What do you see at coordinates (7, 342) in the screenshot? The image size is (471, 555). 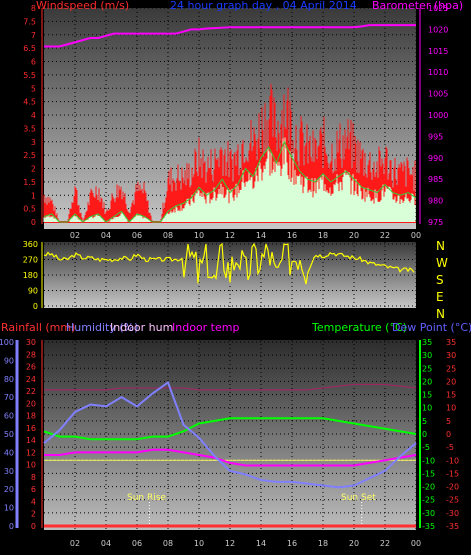 I see `humidity-tick-label: 100` at bounding box center [7, 342].